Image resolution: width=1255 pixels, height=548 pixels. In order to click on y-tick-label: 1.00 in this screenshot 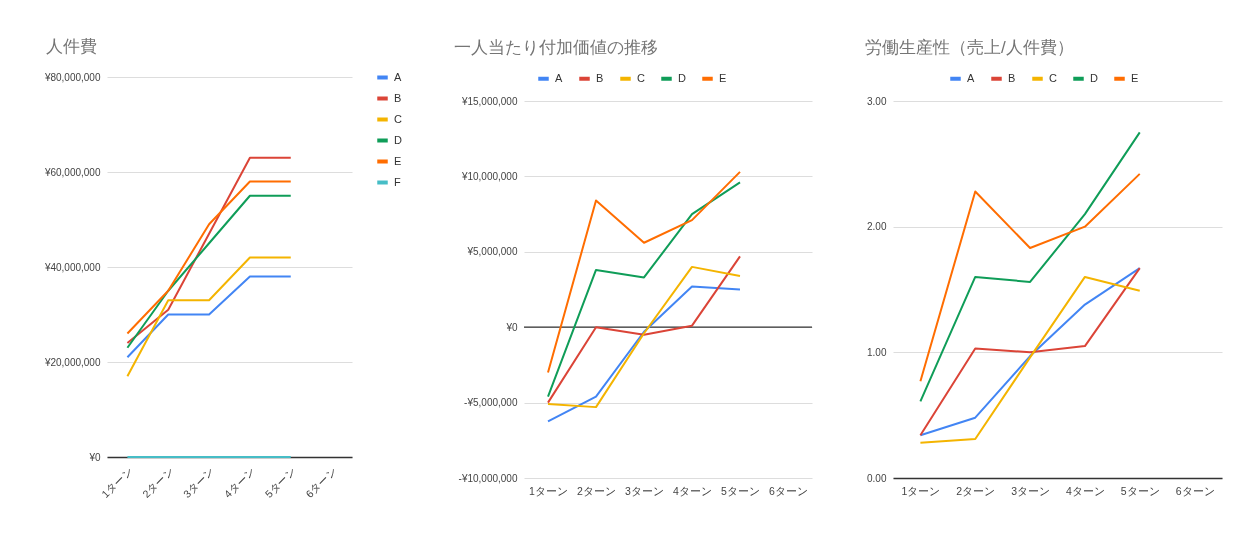, I will do `click(877, 352)`.